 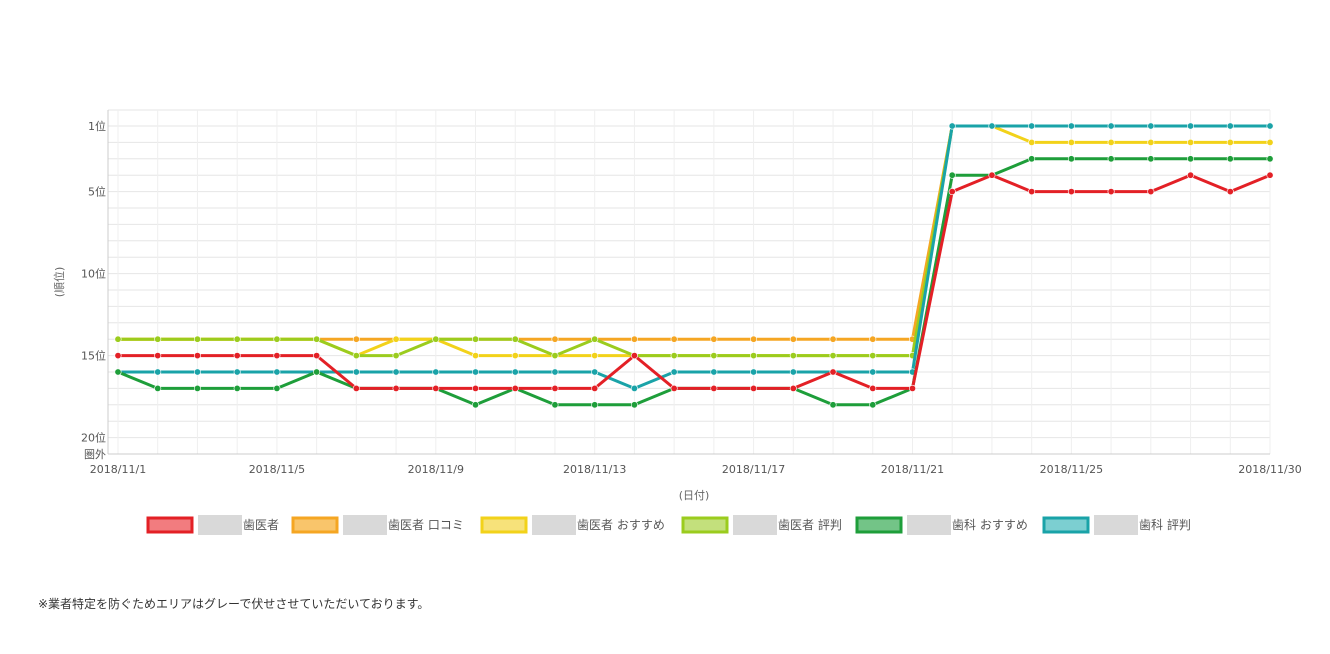 I want to click on x-tick-label: 2018/11/25, so click(x=1071, y=469).